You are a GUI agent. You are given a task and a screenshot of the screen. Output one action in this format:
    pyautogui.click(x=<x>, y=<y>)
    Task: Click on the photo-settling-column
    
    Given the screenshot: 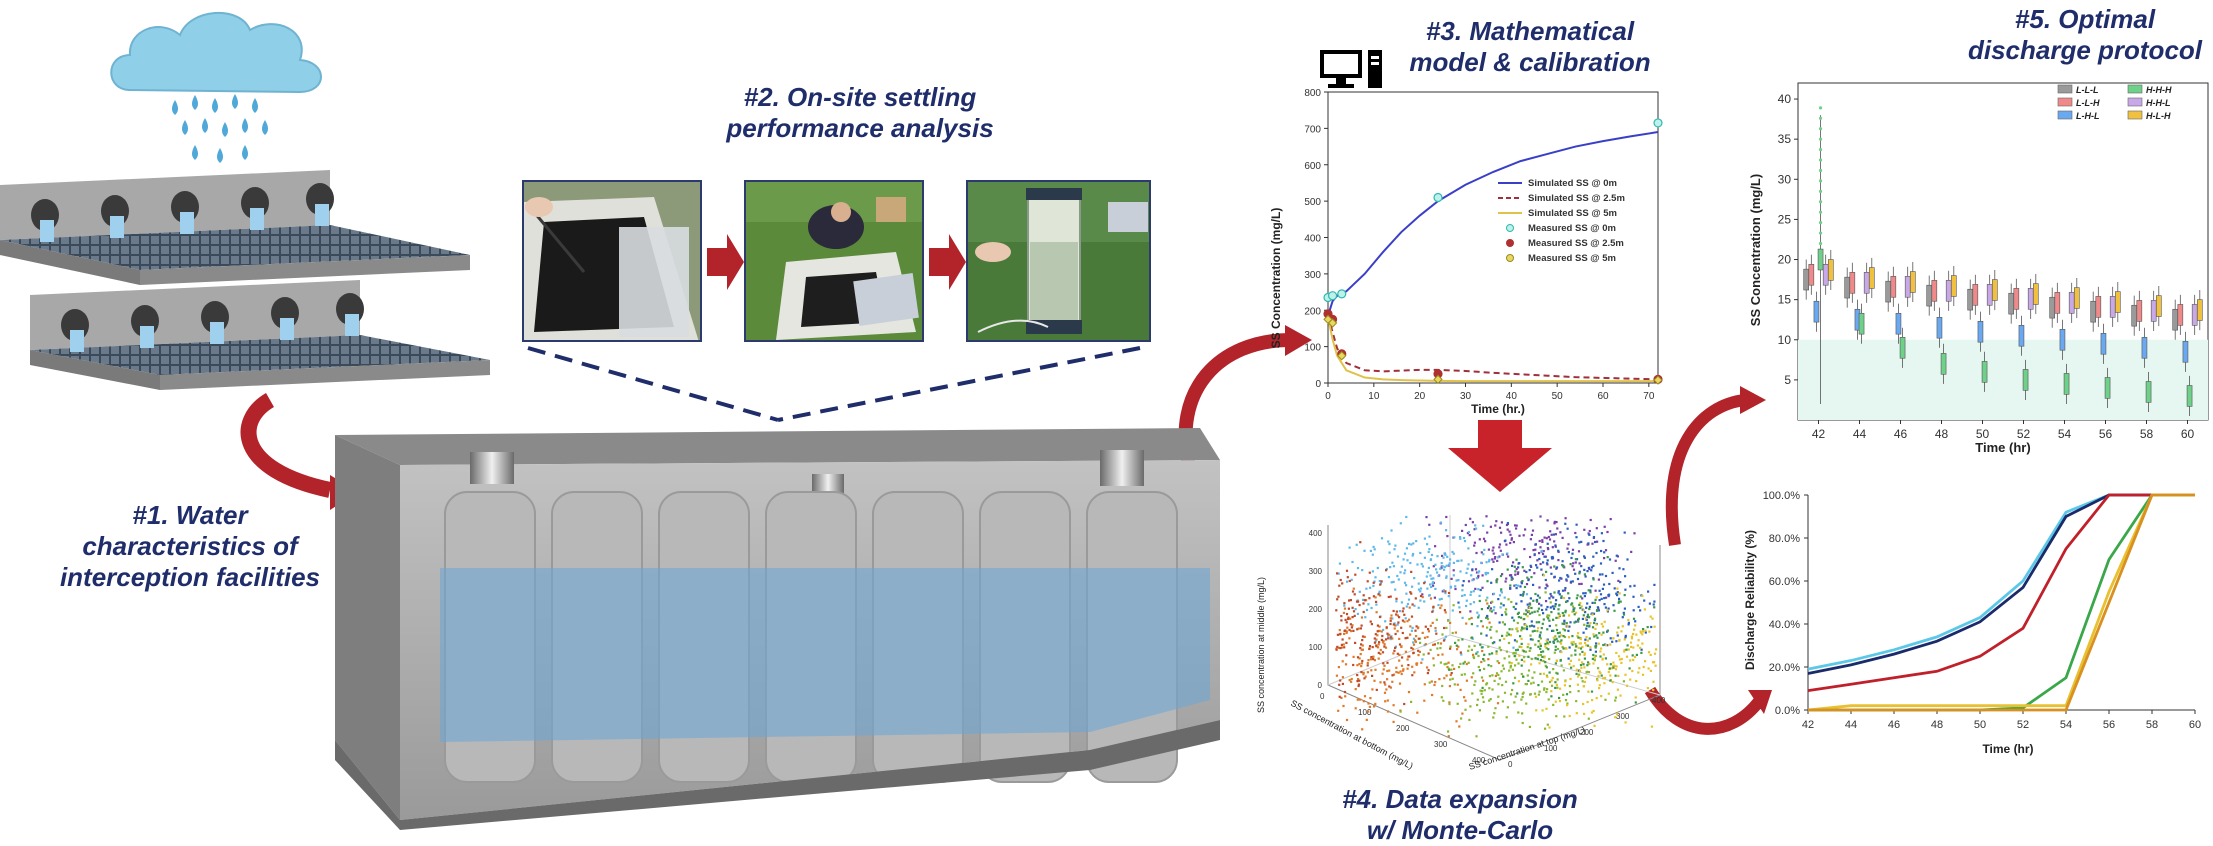 What is the action you would take?
    pyautogui.click(x=1058, y=261)
    